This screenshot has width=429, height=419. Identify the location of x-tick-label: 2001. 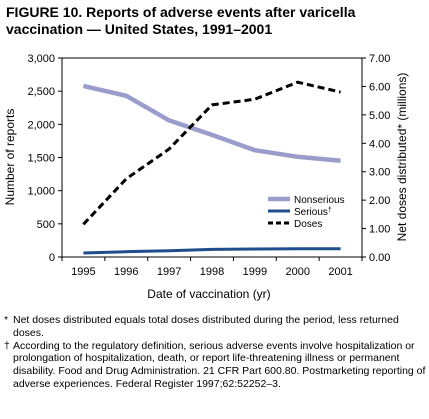
(340, 272).